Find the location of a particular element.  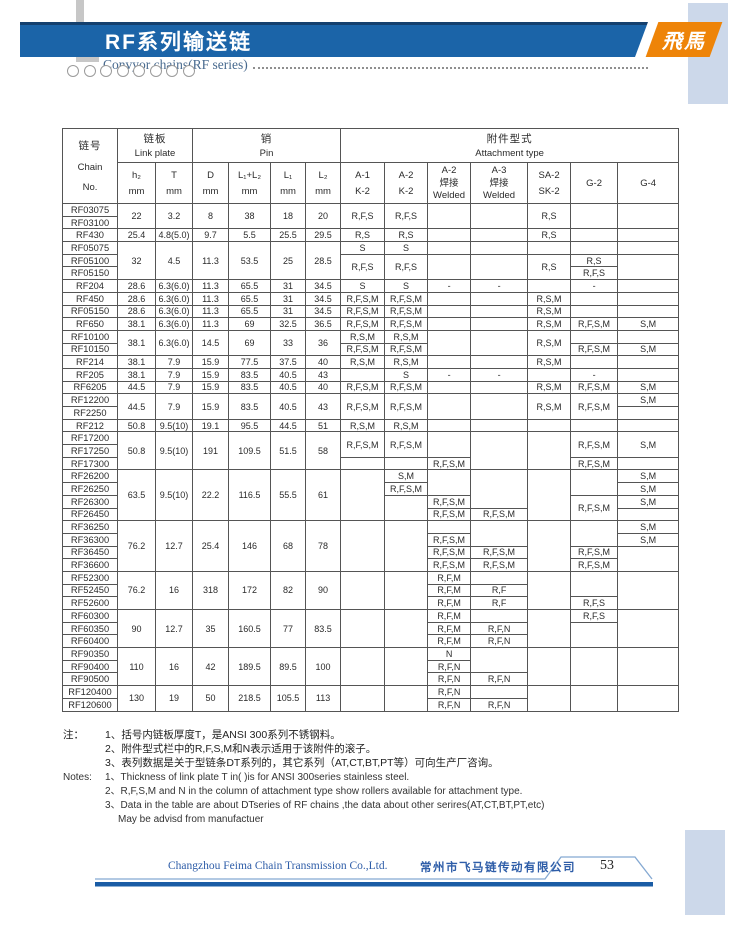

table-row: RF90500 R,F,N R,F,N is located at coordinates (370, 679).